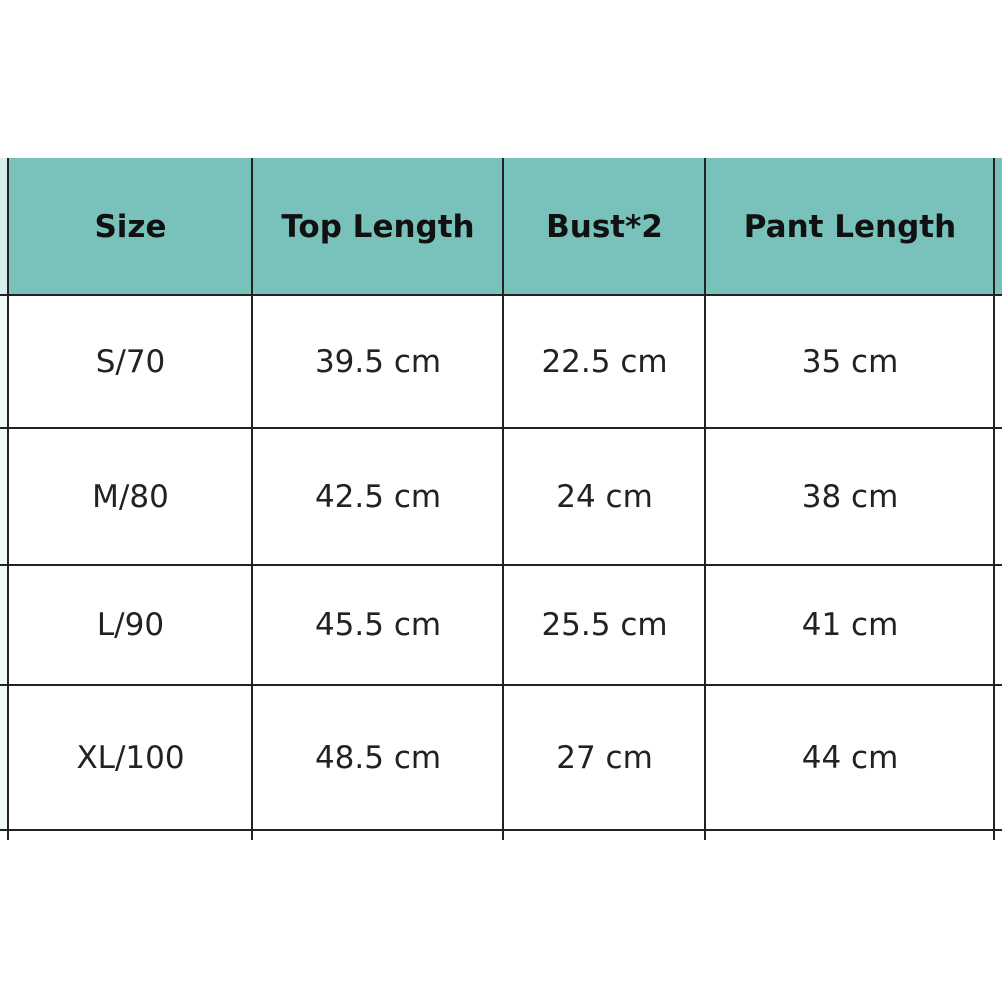 The image size is (1002, 1002). I want to click on table-cell: 35 cm, so click(850, 361).